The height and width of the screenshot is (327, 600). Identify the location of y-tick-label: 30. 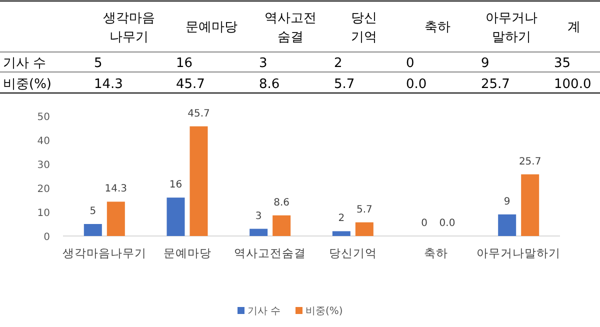
(43, 165).